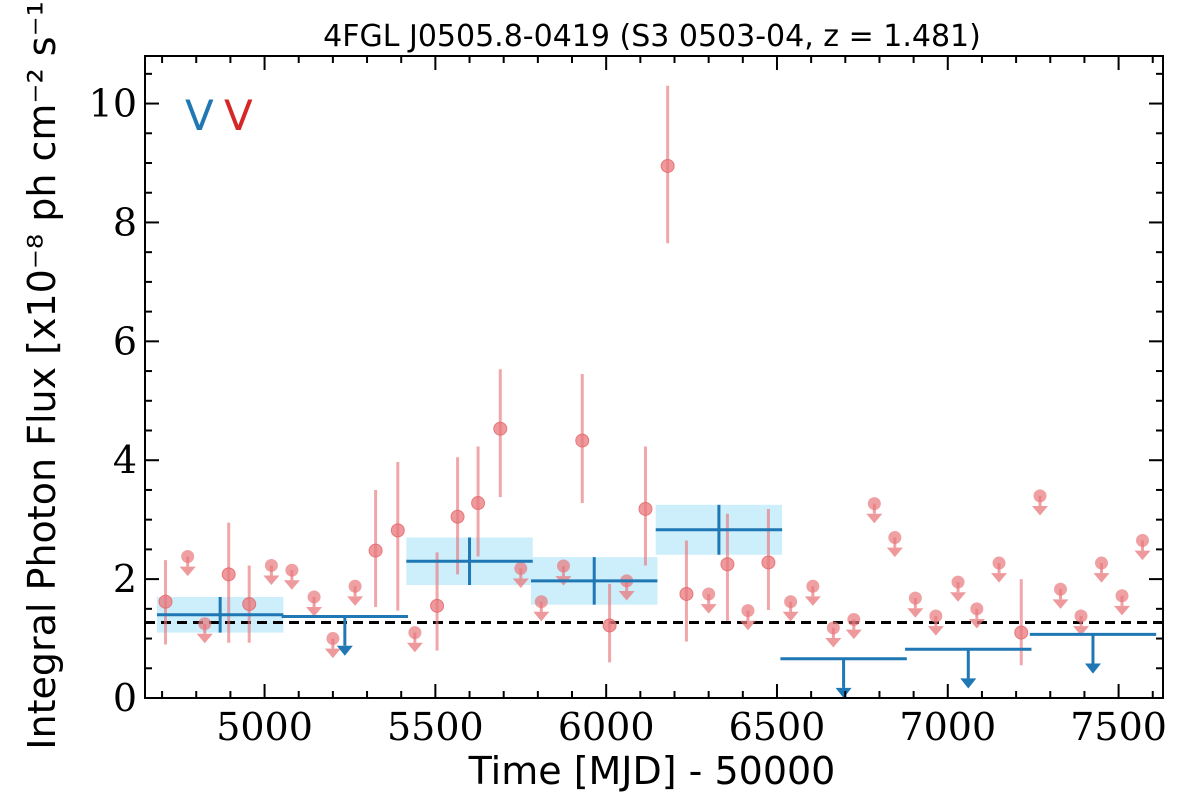 Image resolution: width=1200 pixels, height=800 pixels. I want to click on flag-v-blue: V, so click(199, 115).